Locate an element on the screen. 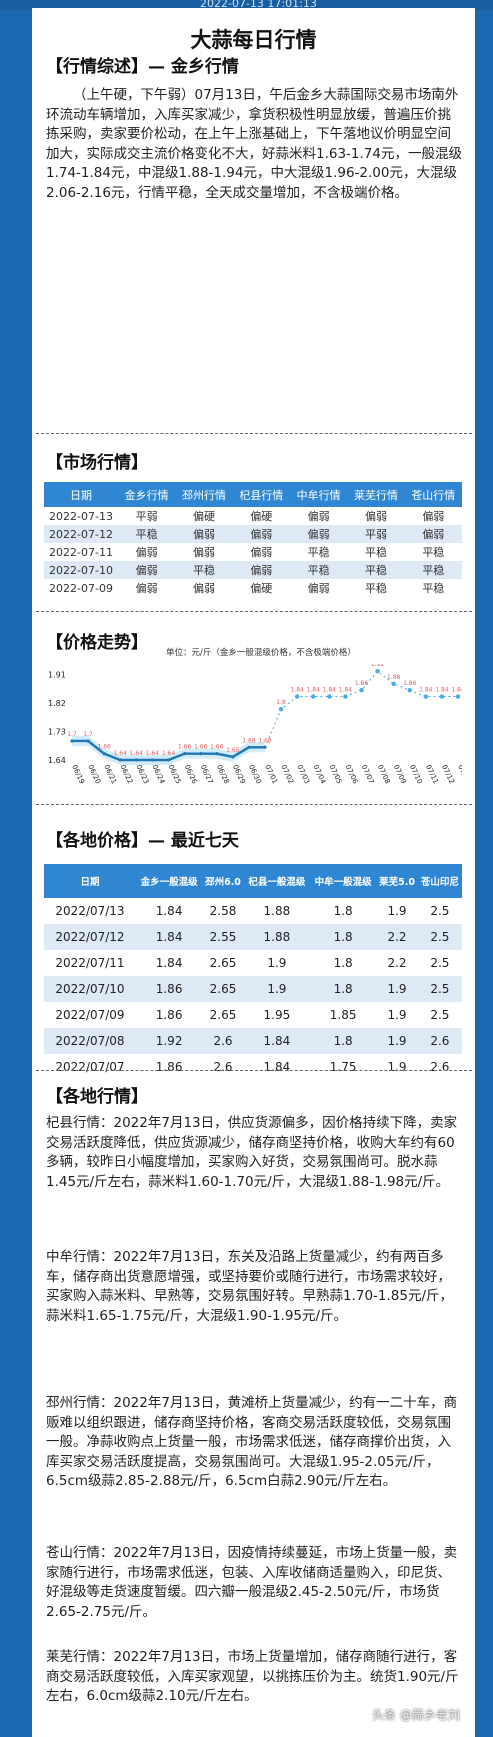  x-tick-label: 06/20 is located at coordinates (94, 774).